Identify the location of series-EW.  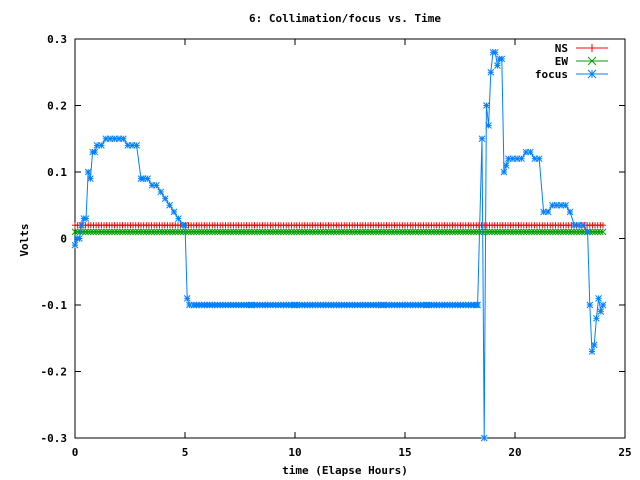
(339, 232).